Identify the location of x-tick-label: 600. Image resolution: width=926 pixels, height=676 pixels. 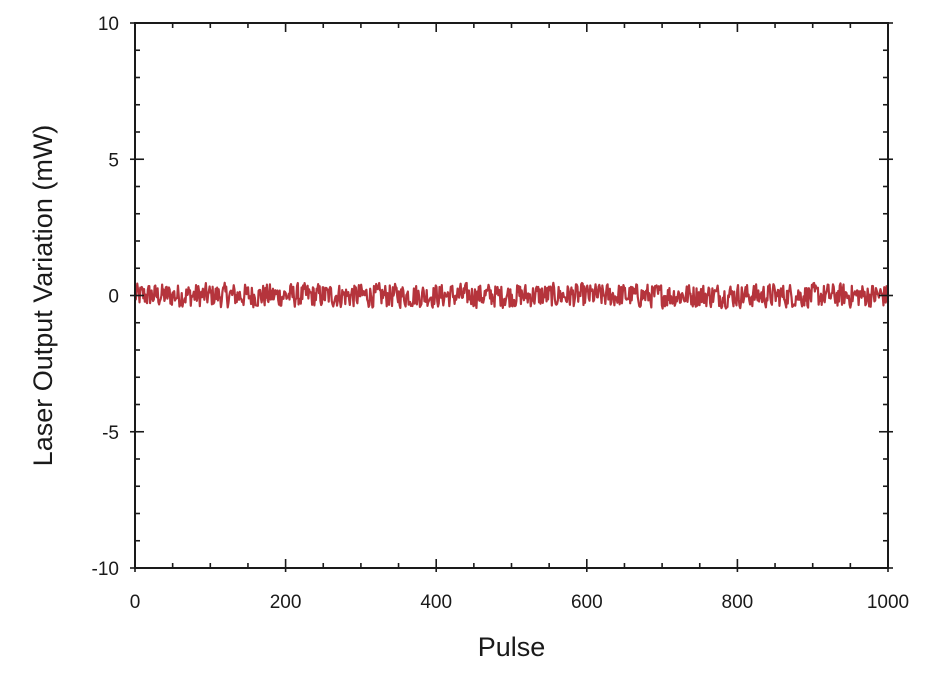
(587, 602).